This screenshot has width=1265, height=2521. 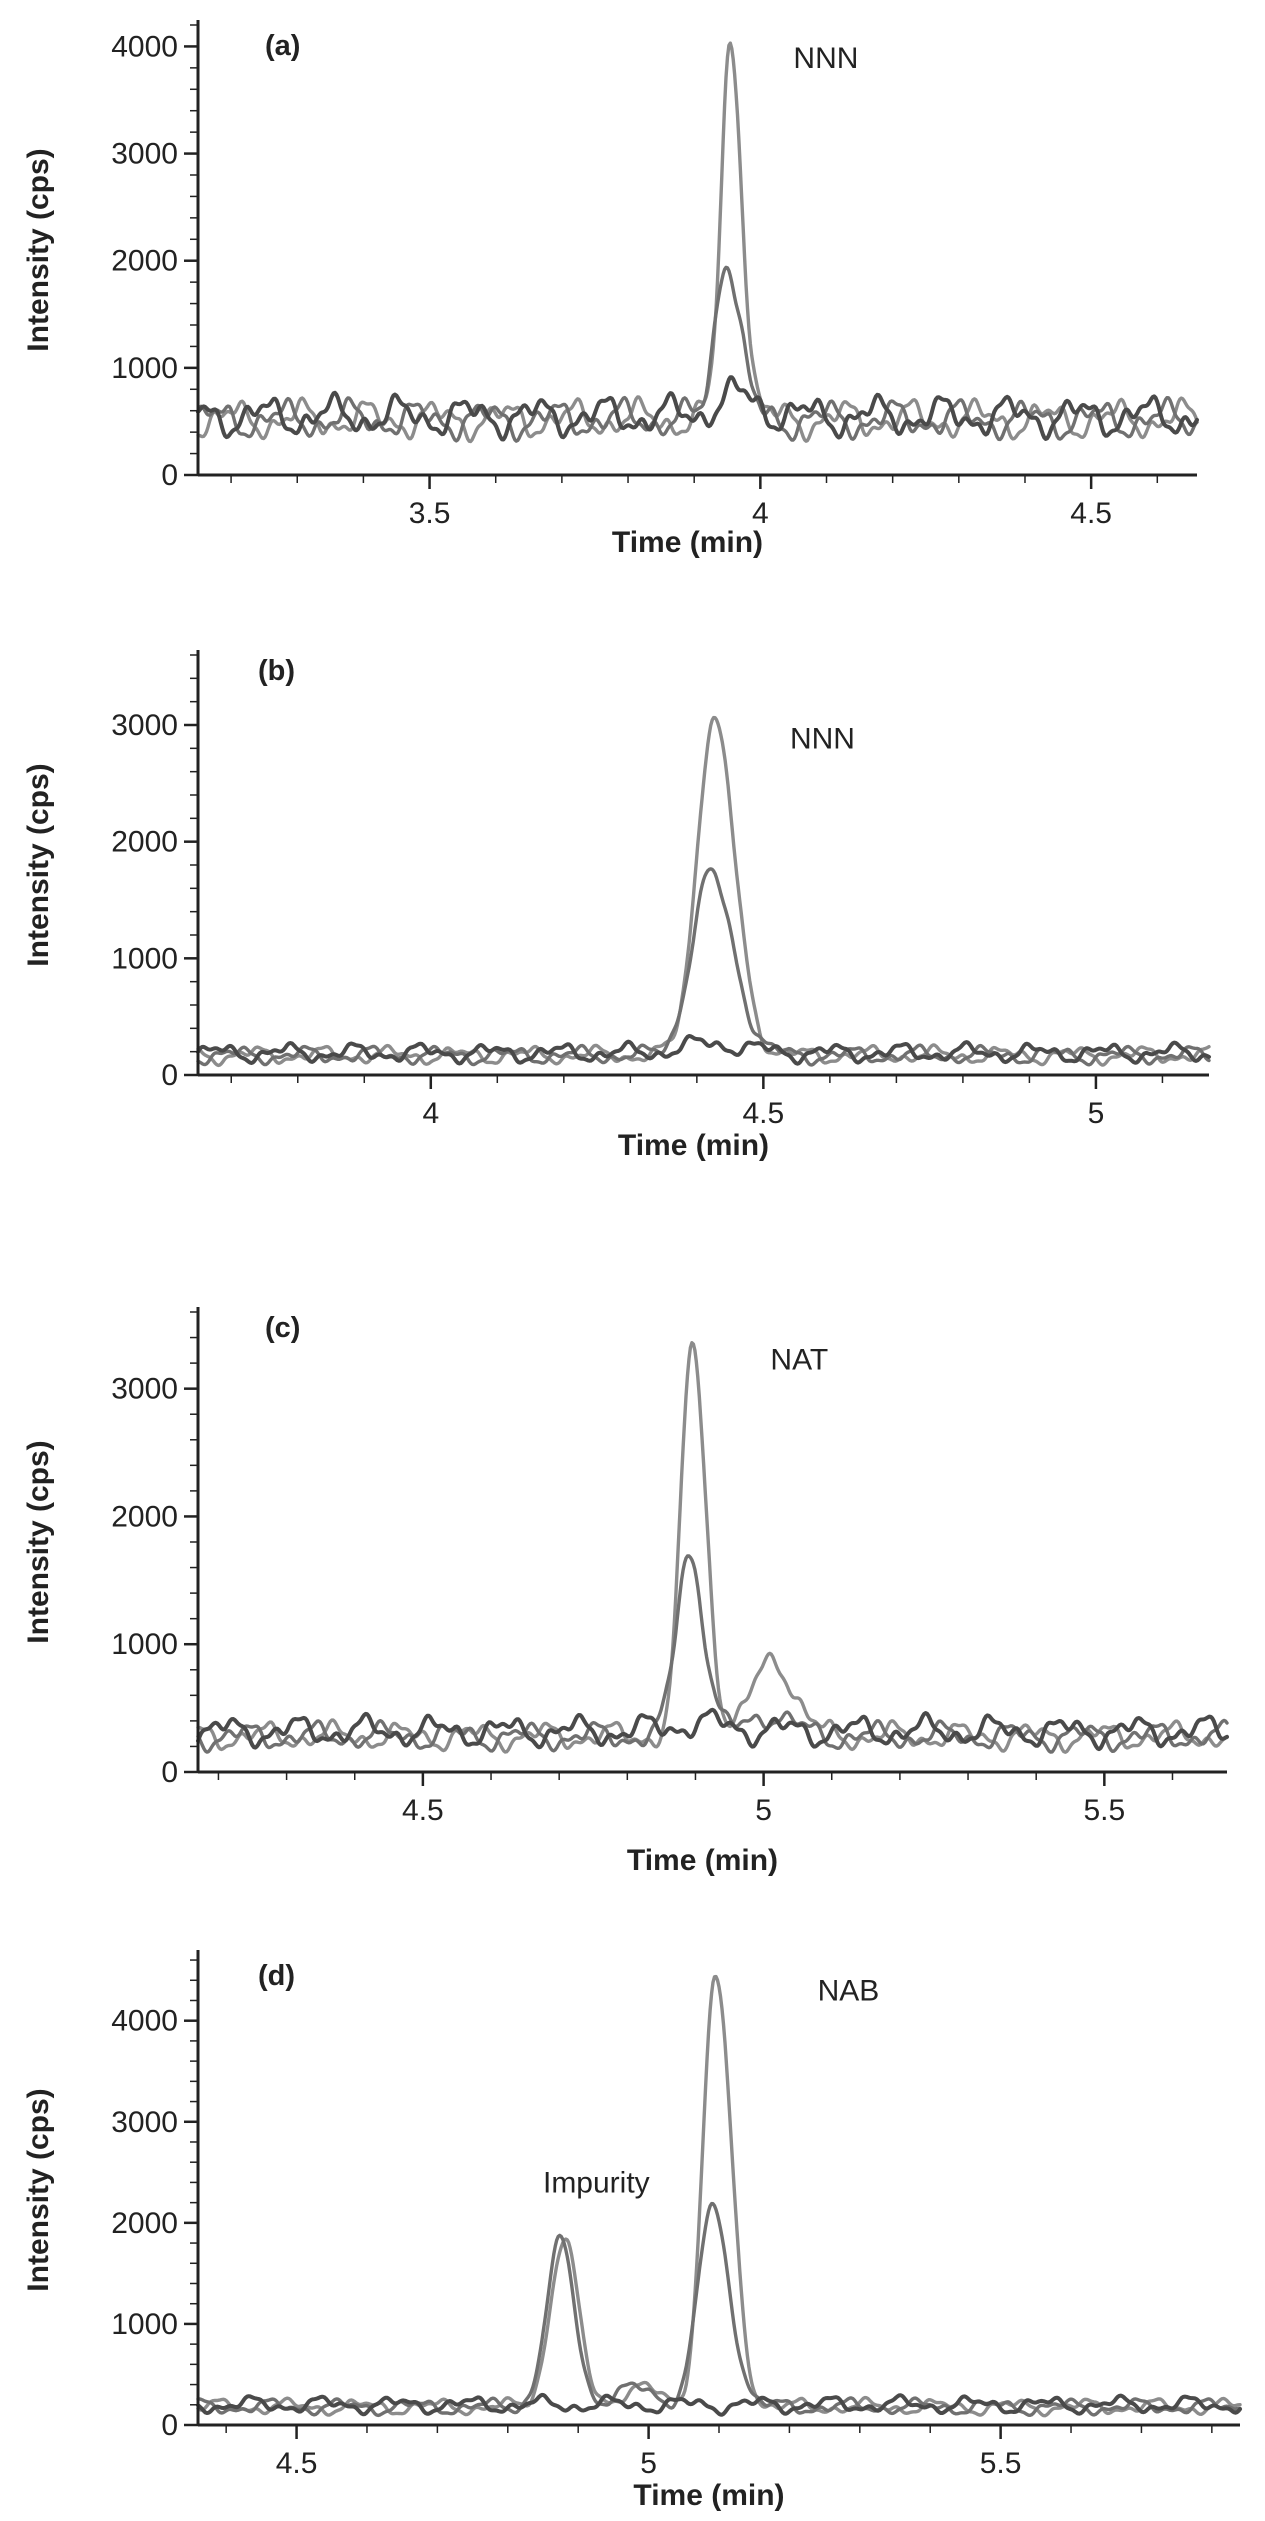 I want to click on peak-annotation: NAB, so click(x=849, y=1990).